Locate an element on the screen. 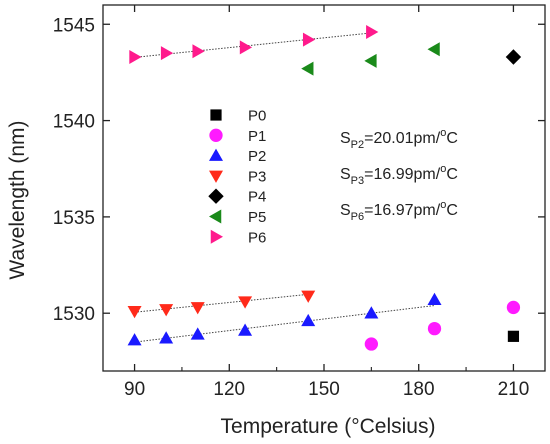  legend-label-p5: P5 is located at coordinates (257, 217).